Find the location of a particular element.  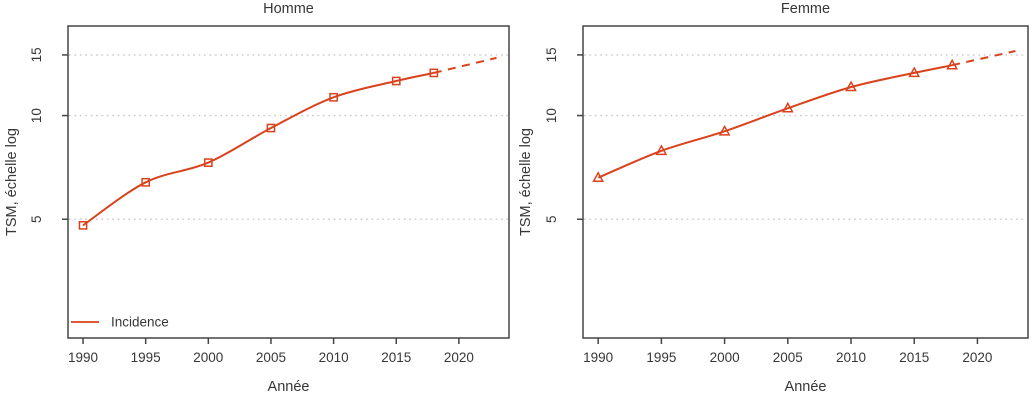

panel-title-femme: Femme is located at coordinates (805, 9).